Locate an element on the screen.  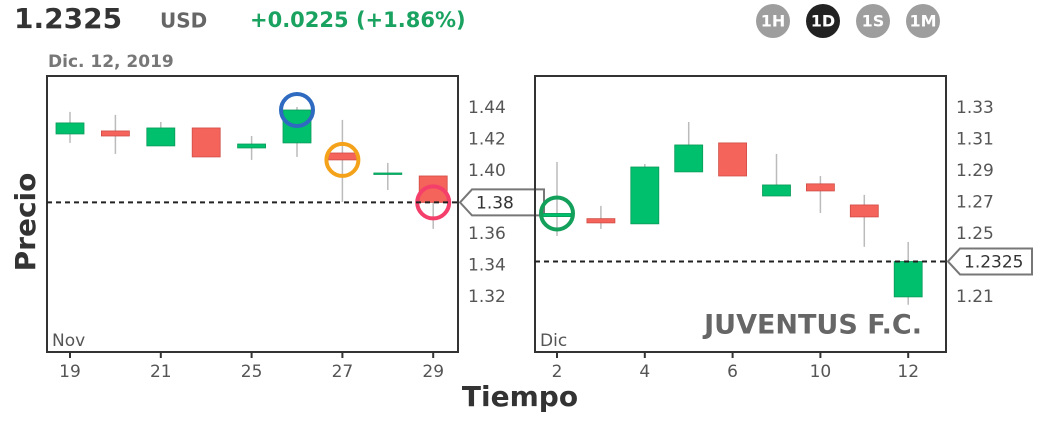
price-marker-label: 1.2325 is located at coordinates (993, 262).